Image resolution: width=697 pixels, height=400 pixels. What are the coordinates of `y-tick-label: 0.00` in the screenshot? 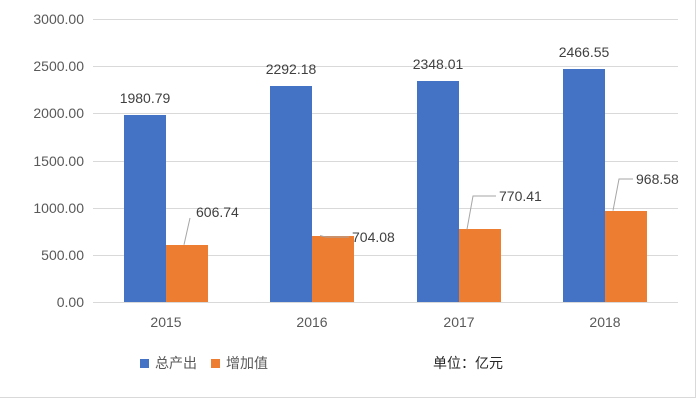 It's located at (70, 302).